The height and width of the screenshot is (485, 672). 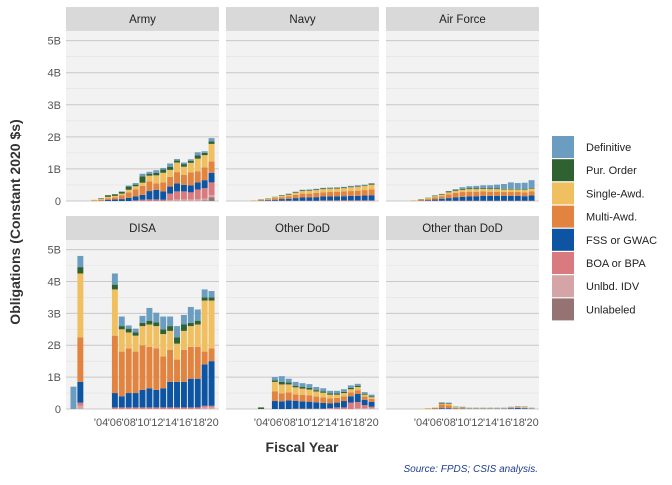 I want to click on bar-segment-boa-or-bpa-2017, so click(x=351, y=200).